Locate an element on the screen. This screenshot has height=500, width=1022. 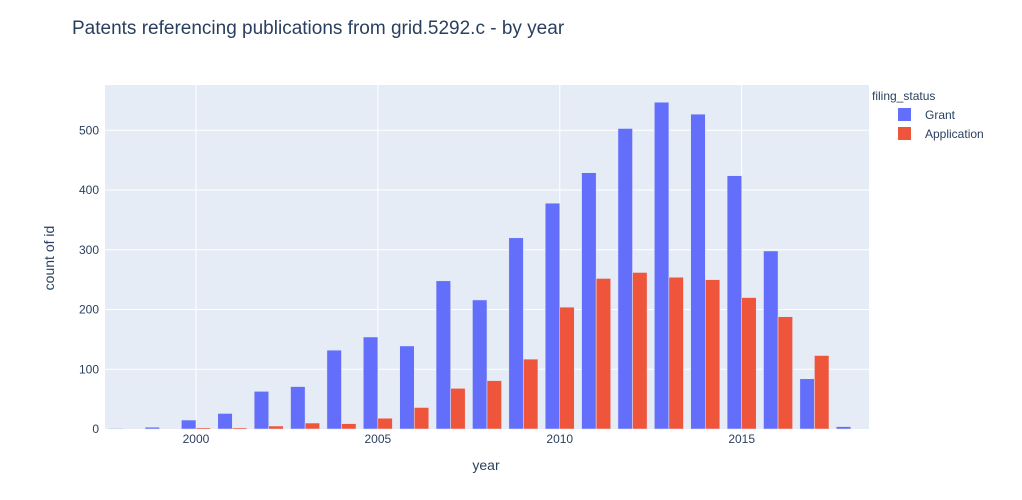
legend-swatch-application is located at coordinates (904, 133).